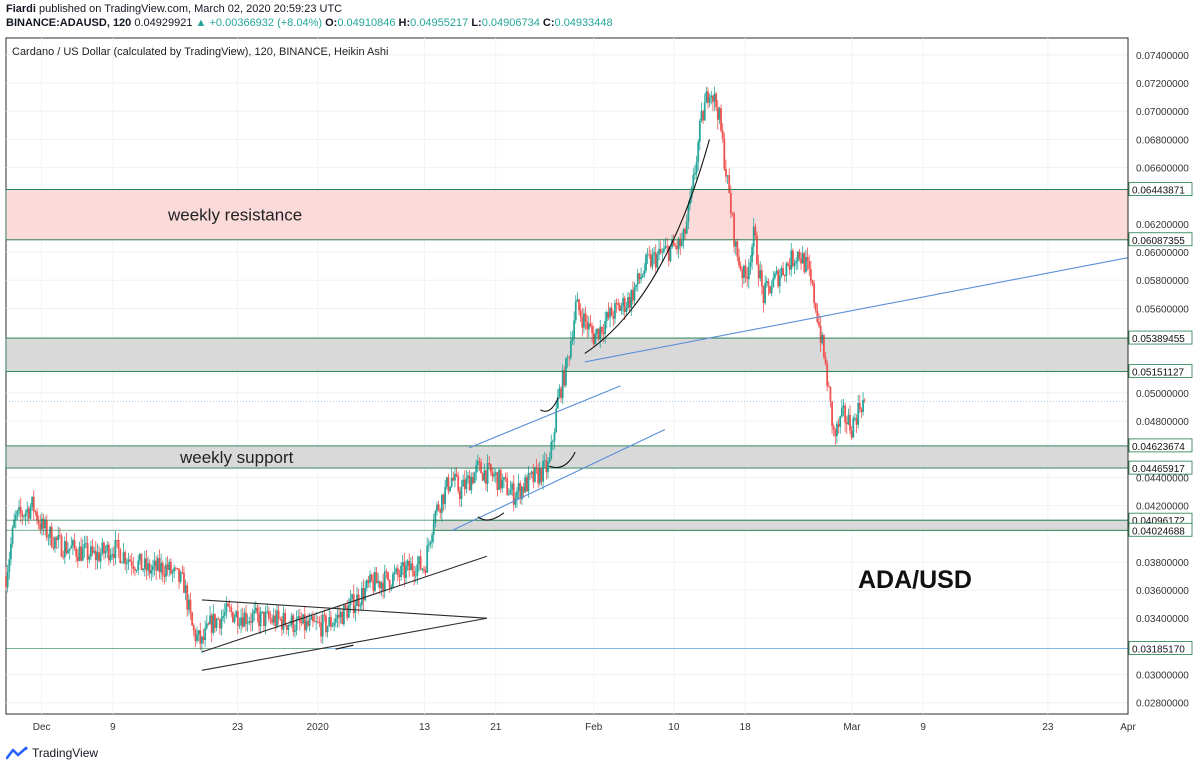  Describe the element at coordinates (21, 9) in the screenshot. I see `publisher-name: Fiardi` at that location.